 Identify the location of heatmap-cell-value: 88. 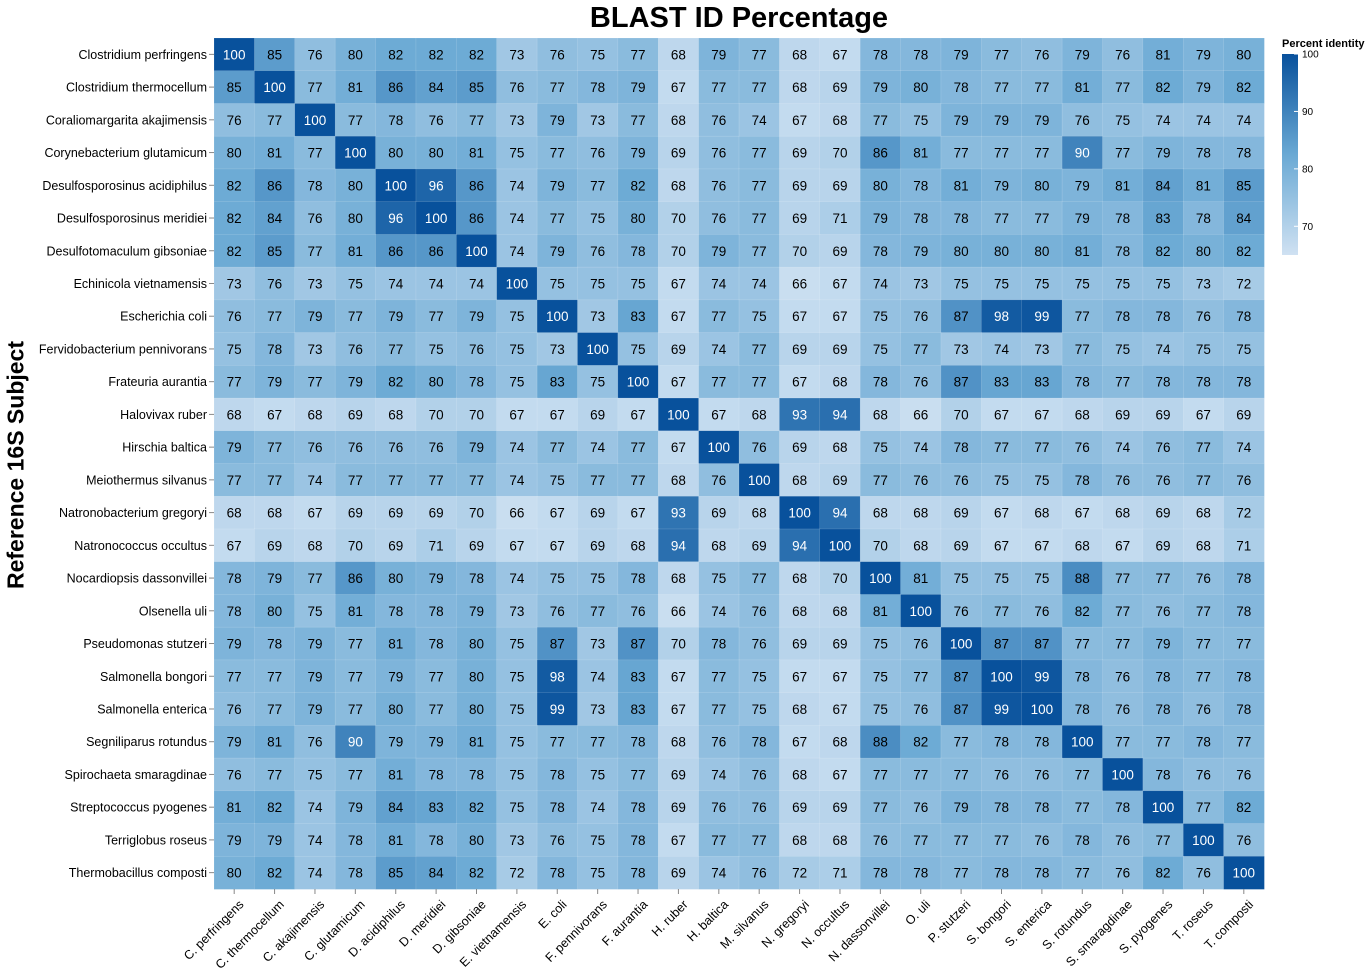
(880, 742).